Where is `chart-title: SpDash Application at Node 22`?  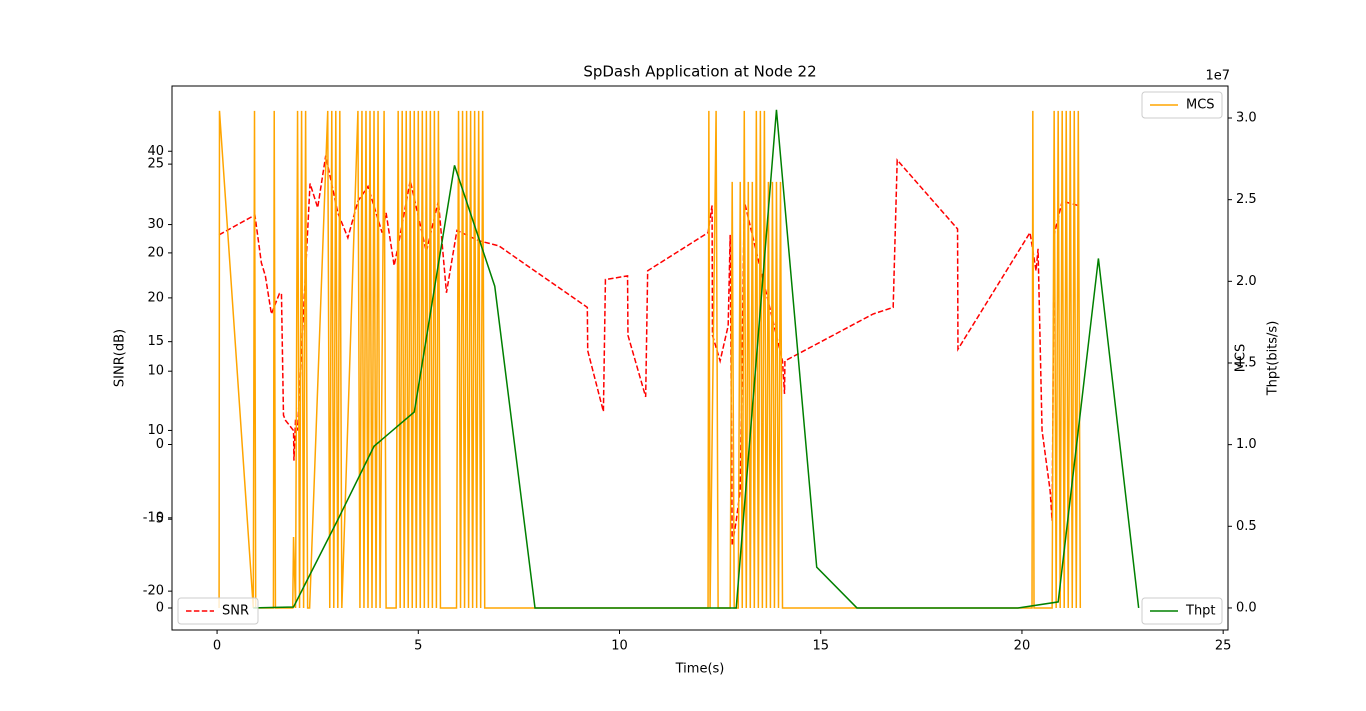
chart-title: SpDash Application at Node 22 is located at coordinates (699, 72).